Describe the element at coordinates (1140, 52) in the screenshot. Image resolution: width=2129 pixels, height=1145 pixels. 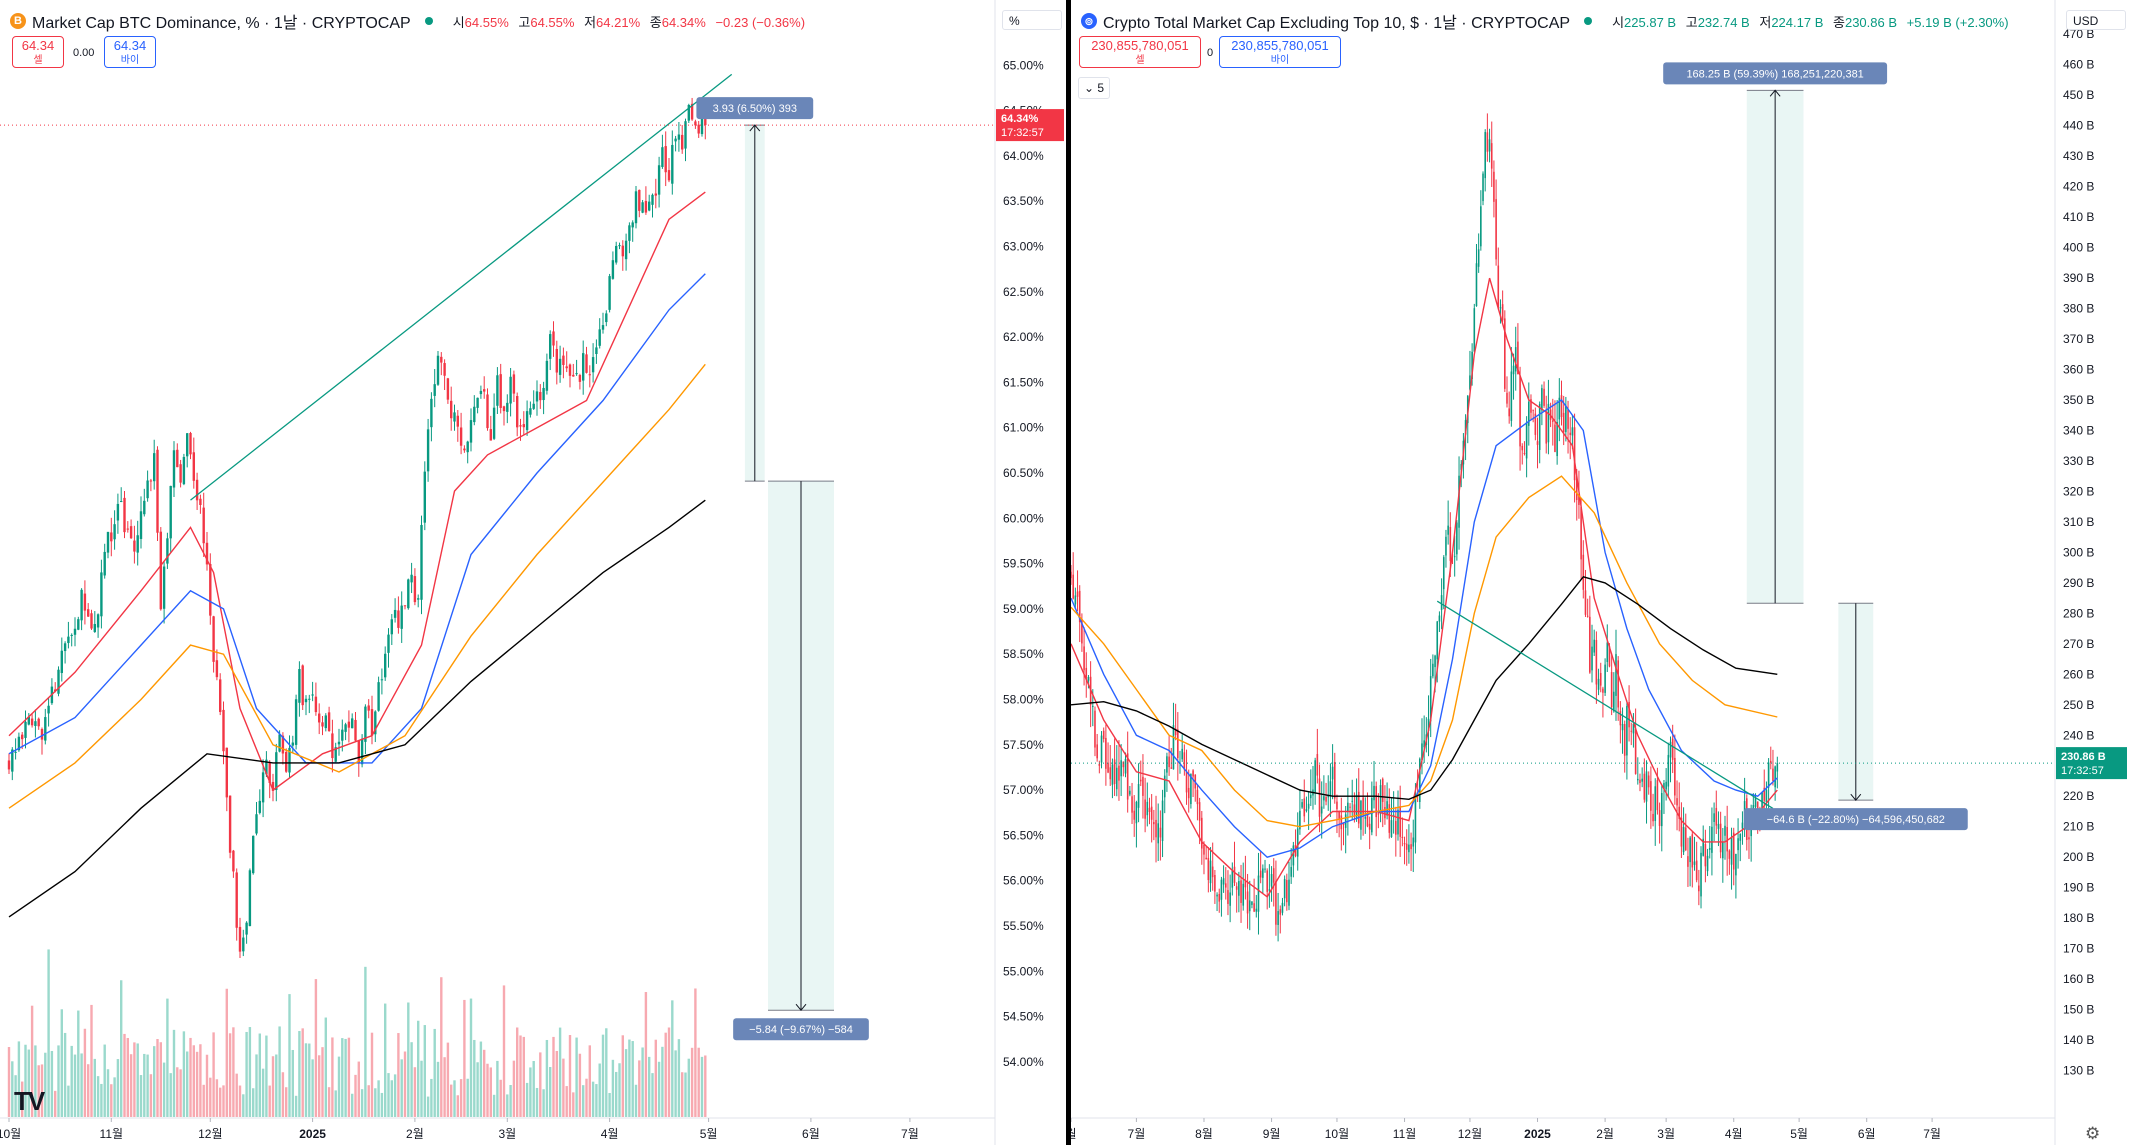
I see `sell-button: 230,855,780,051 셀` at that location.